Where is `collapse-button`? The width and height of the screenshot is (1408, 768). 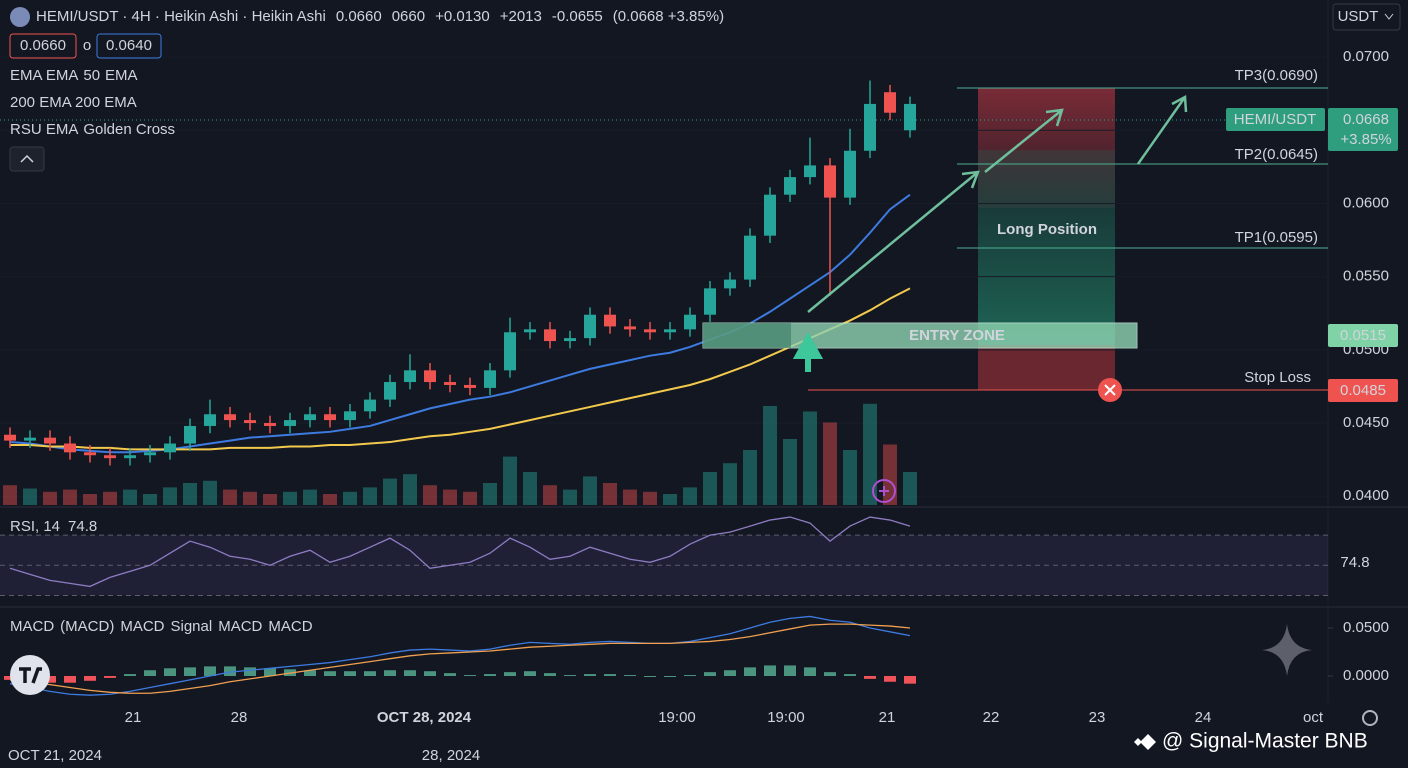 collapse-button is located at coordinates (27, 159).